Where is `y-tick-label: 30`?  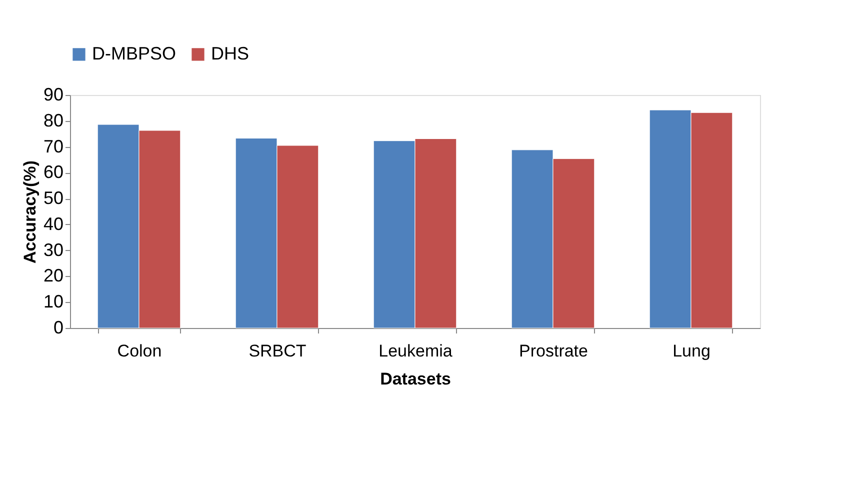
y-tick-label: 30 is located at coordinates (53, 250).